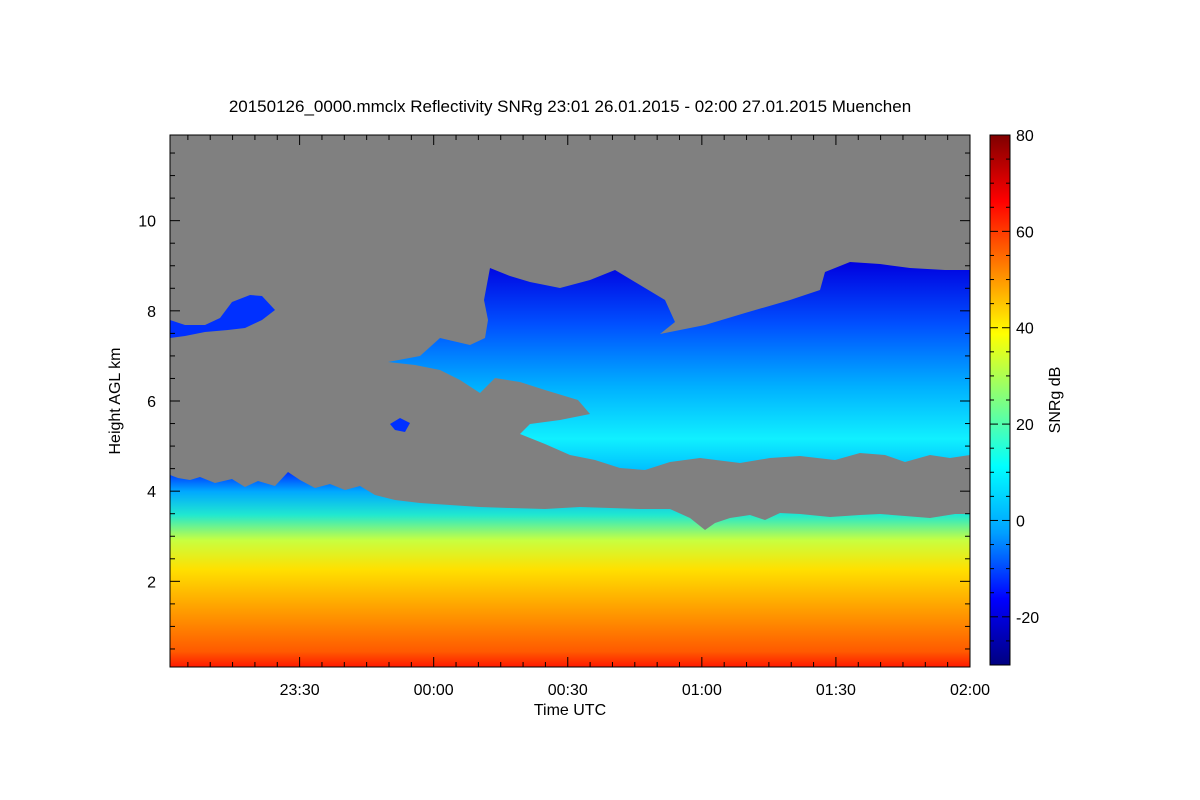 This screenshot has height=800, width=1200. Describe the element at coordinates (570, 710) in the screenshot. I see `x-axis-label: Time UTC` at that location.